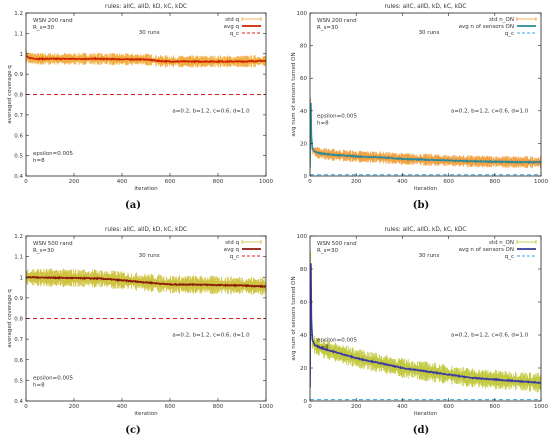 Image resolution: width=550 pixels, height=438 pixels. Describe the element at coordinates (328, 251) in the screenshot. I see `annotation-sensing-radius: R_s=30` at that location.